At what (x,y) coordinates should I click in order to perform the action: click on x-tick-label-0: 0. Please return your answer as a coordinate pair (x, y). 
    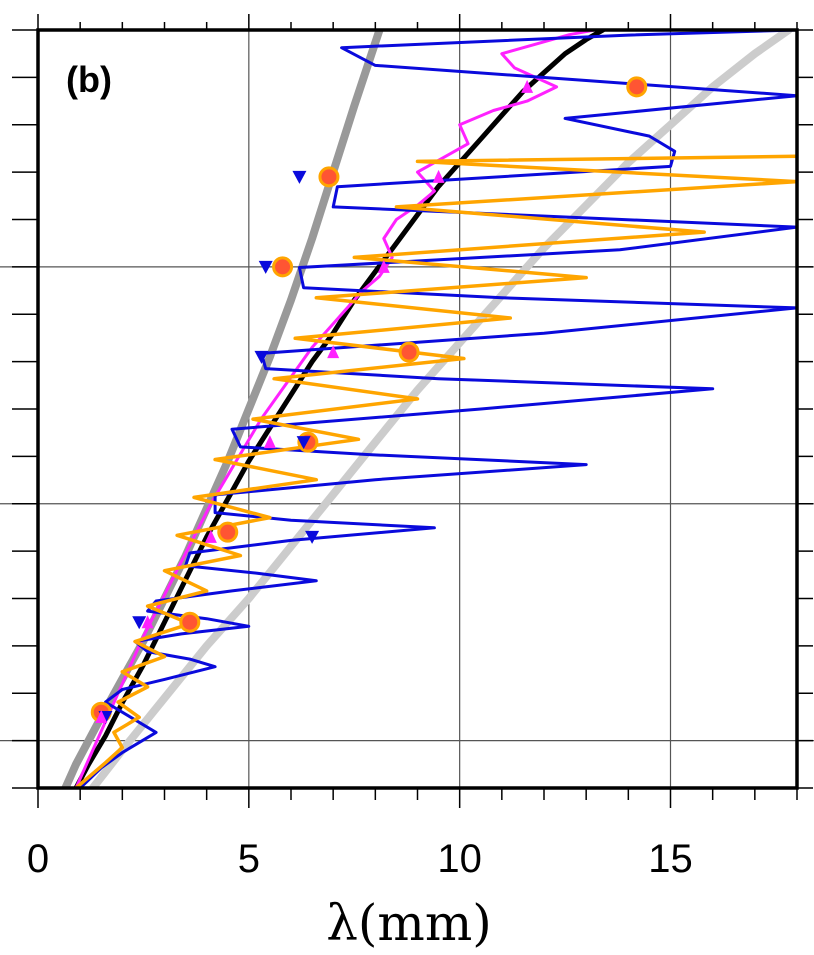
    Looking at the image, I should click on (38, 859).